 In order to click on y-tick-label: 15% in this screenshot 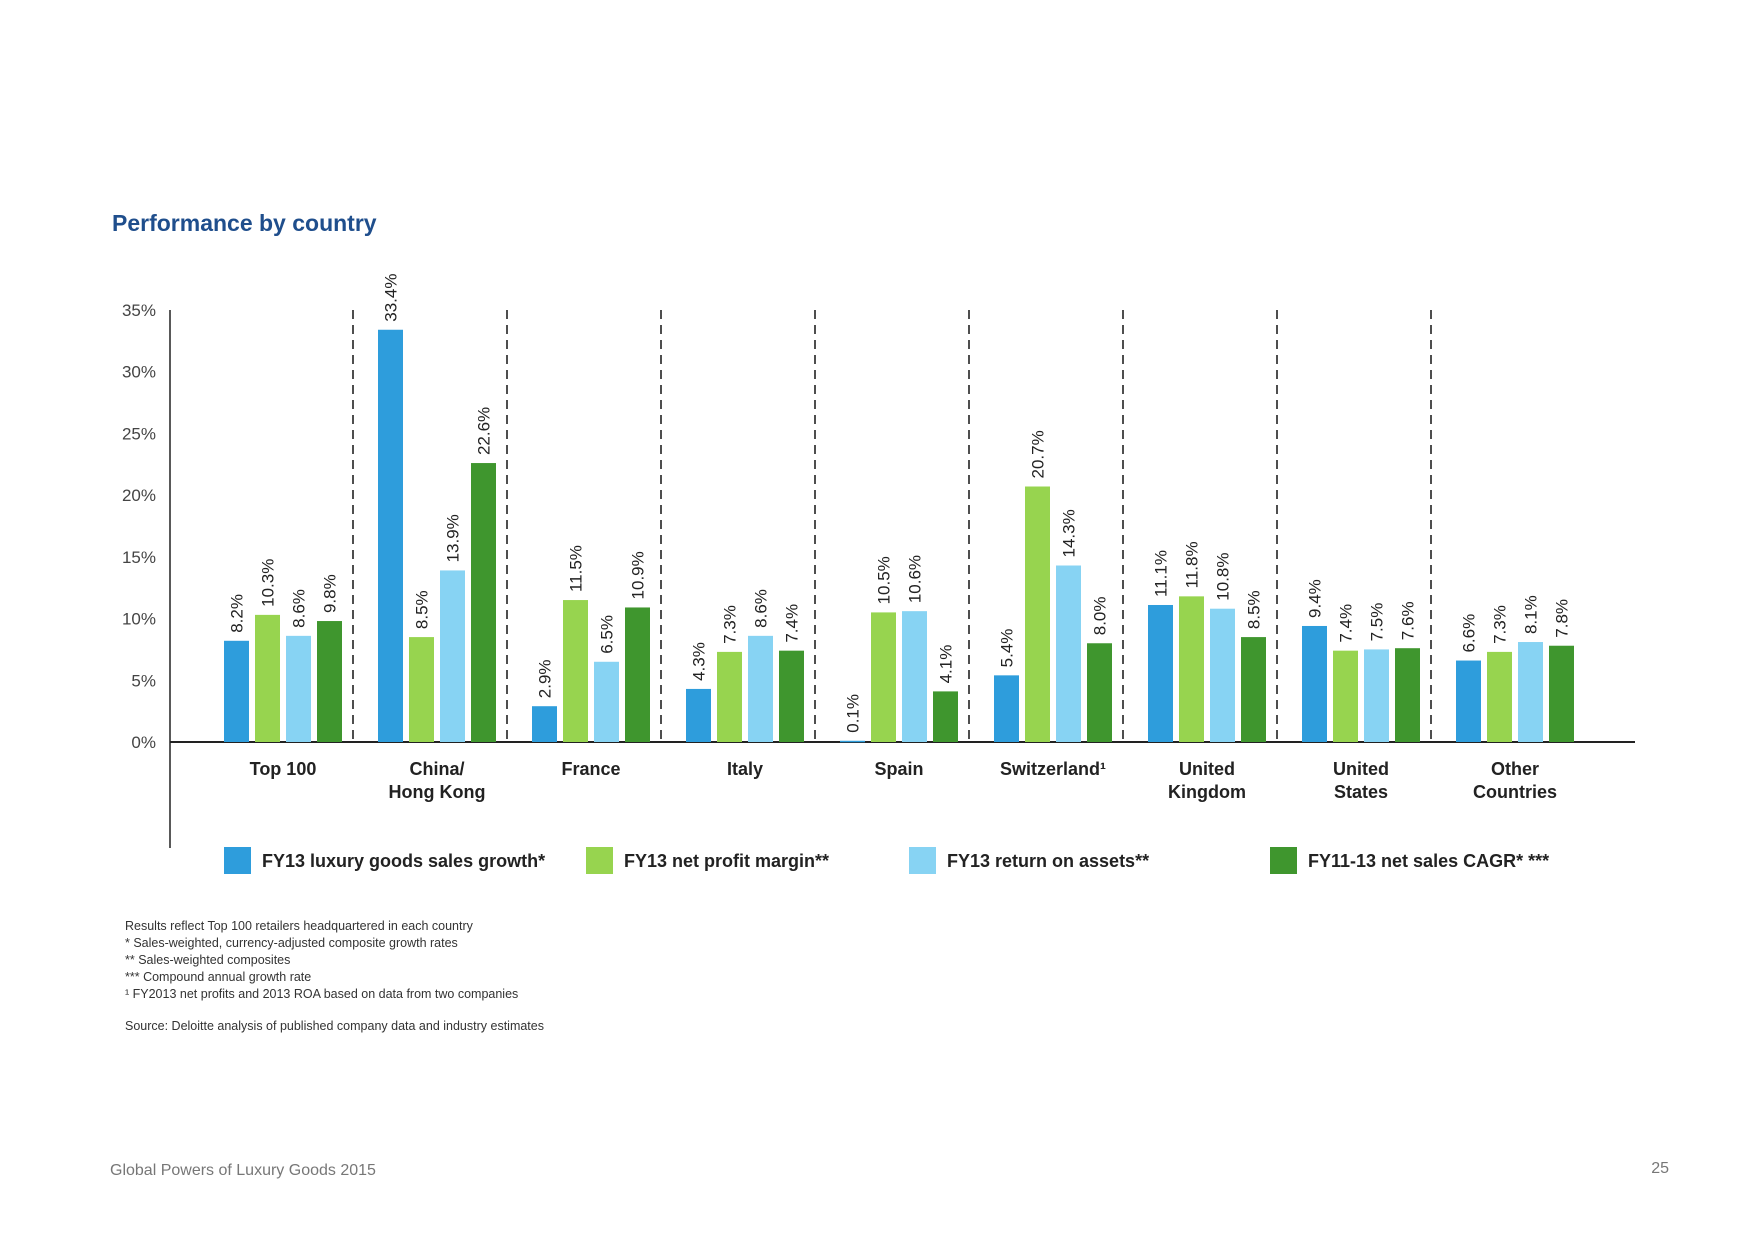, I will do `click(139, 557)`.